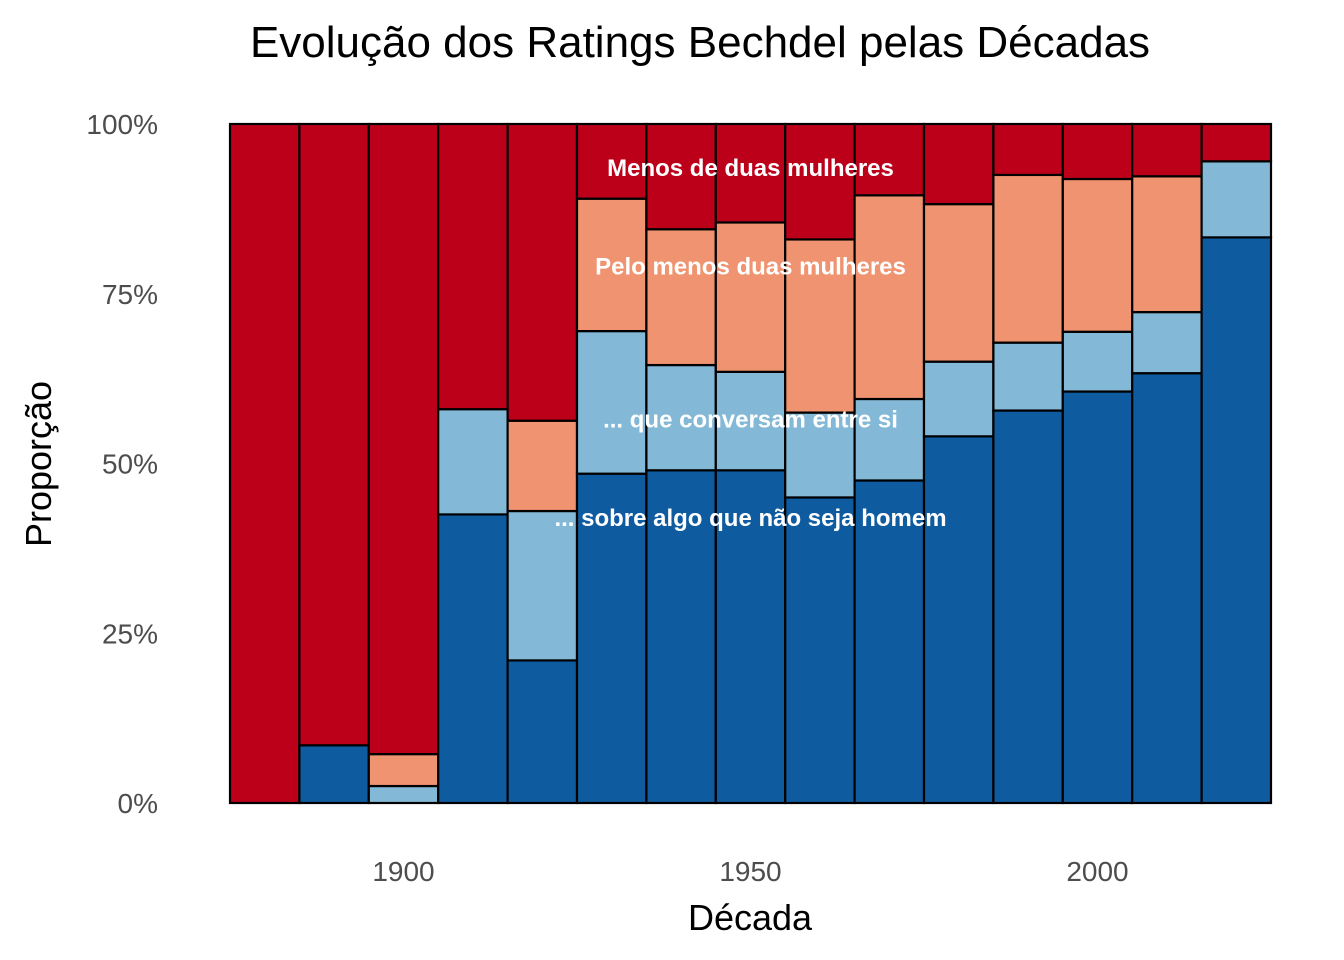 The height and width of the screenshot is (960, 1344). I want to click on bar-segment-s1-1980, so click(958, 283).